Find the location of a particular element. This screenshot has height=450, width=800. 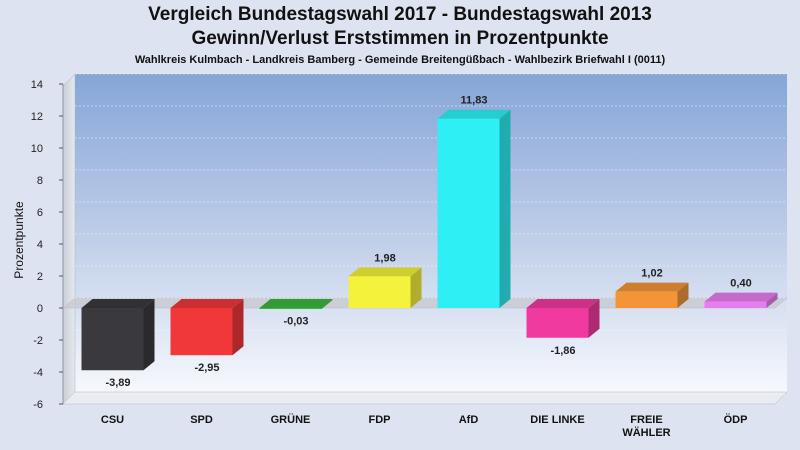

bar-value-label: -3,89 is located at coordinates (117, 383).